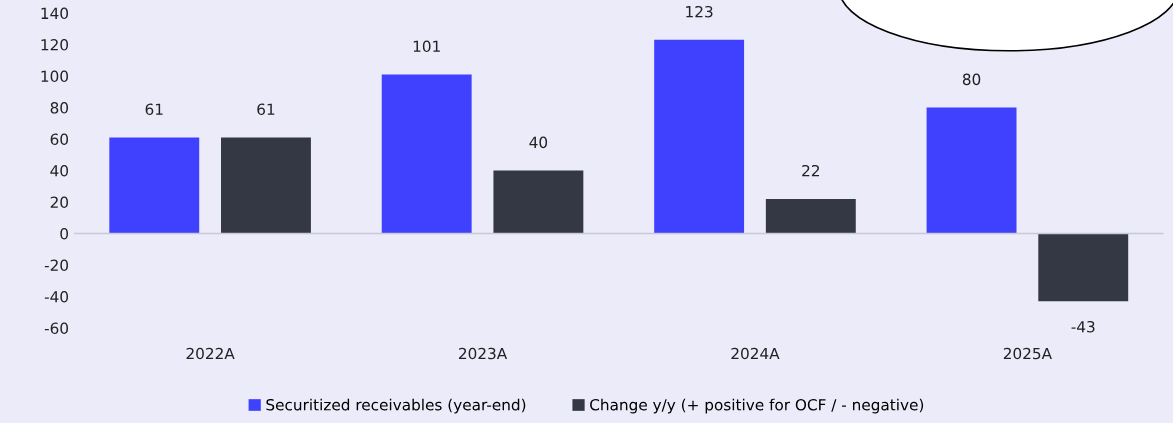 This screenshot has height=423, width=1173. I want to click on y-tick-label: 80, so click(59, 108).